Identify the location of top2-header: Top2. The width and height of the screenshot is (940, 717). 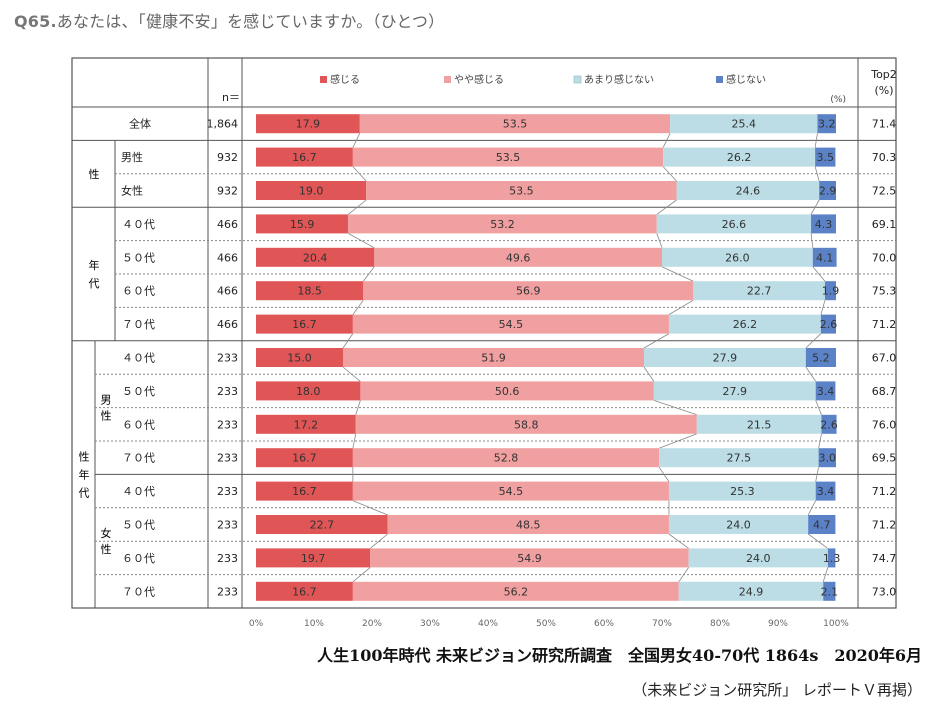
(883, 74).